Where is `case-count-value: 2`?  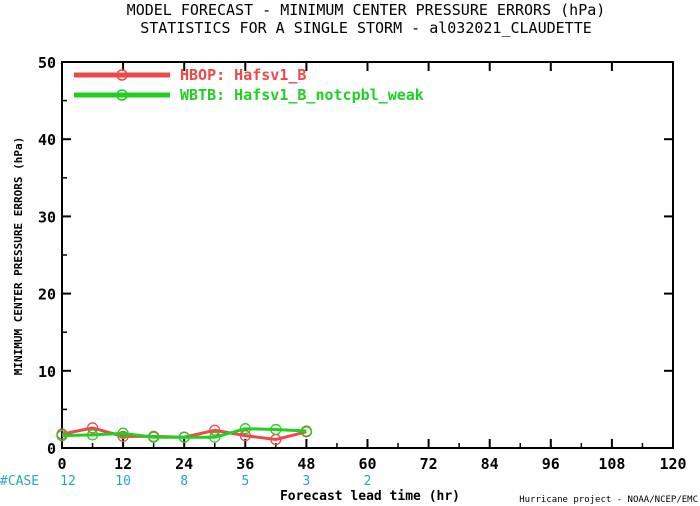
case-count-value: 2 is located at coordinates (368, 481).